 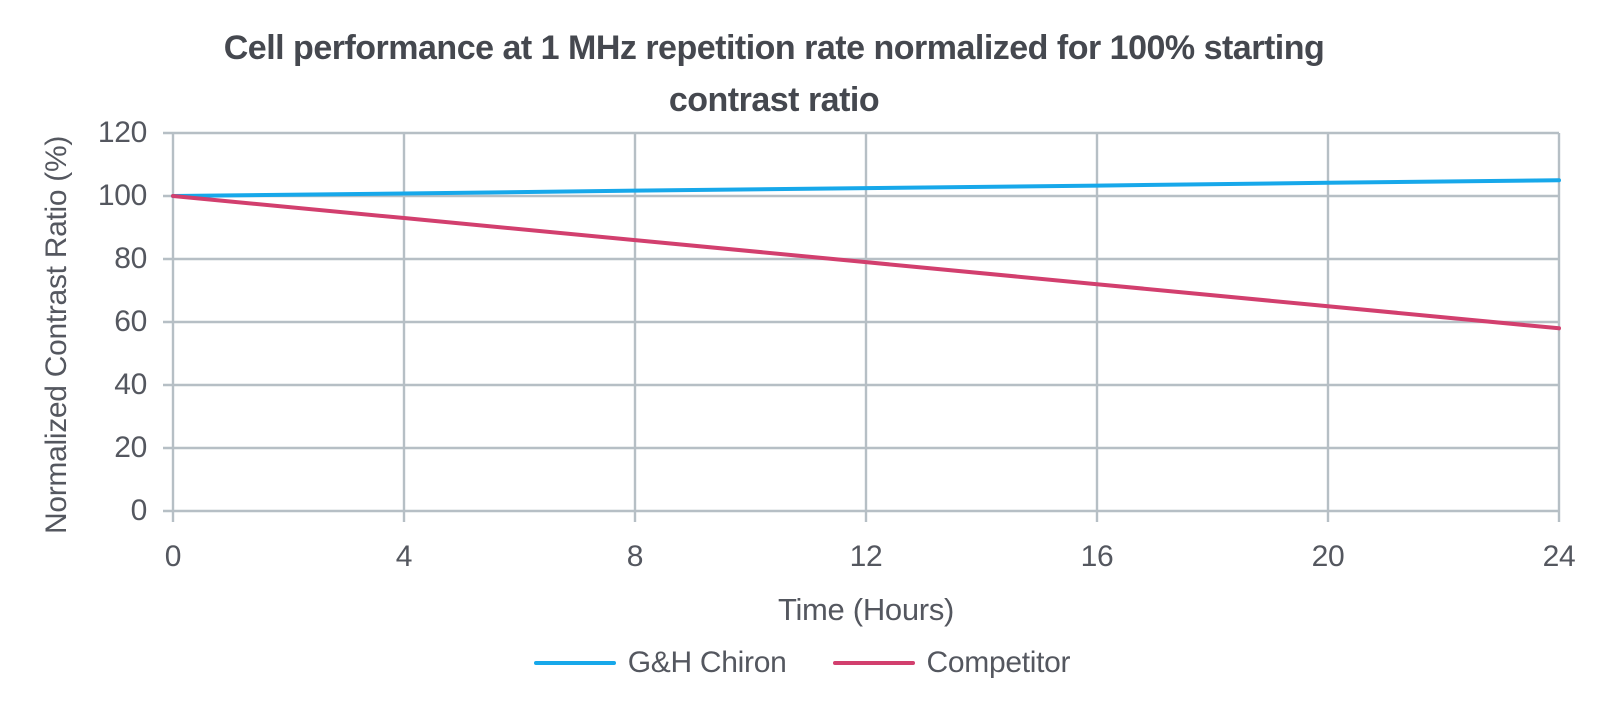 I want to click on x-tick-label-16: 16, so click(x=1097, y=556).